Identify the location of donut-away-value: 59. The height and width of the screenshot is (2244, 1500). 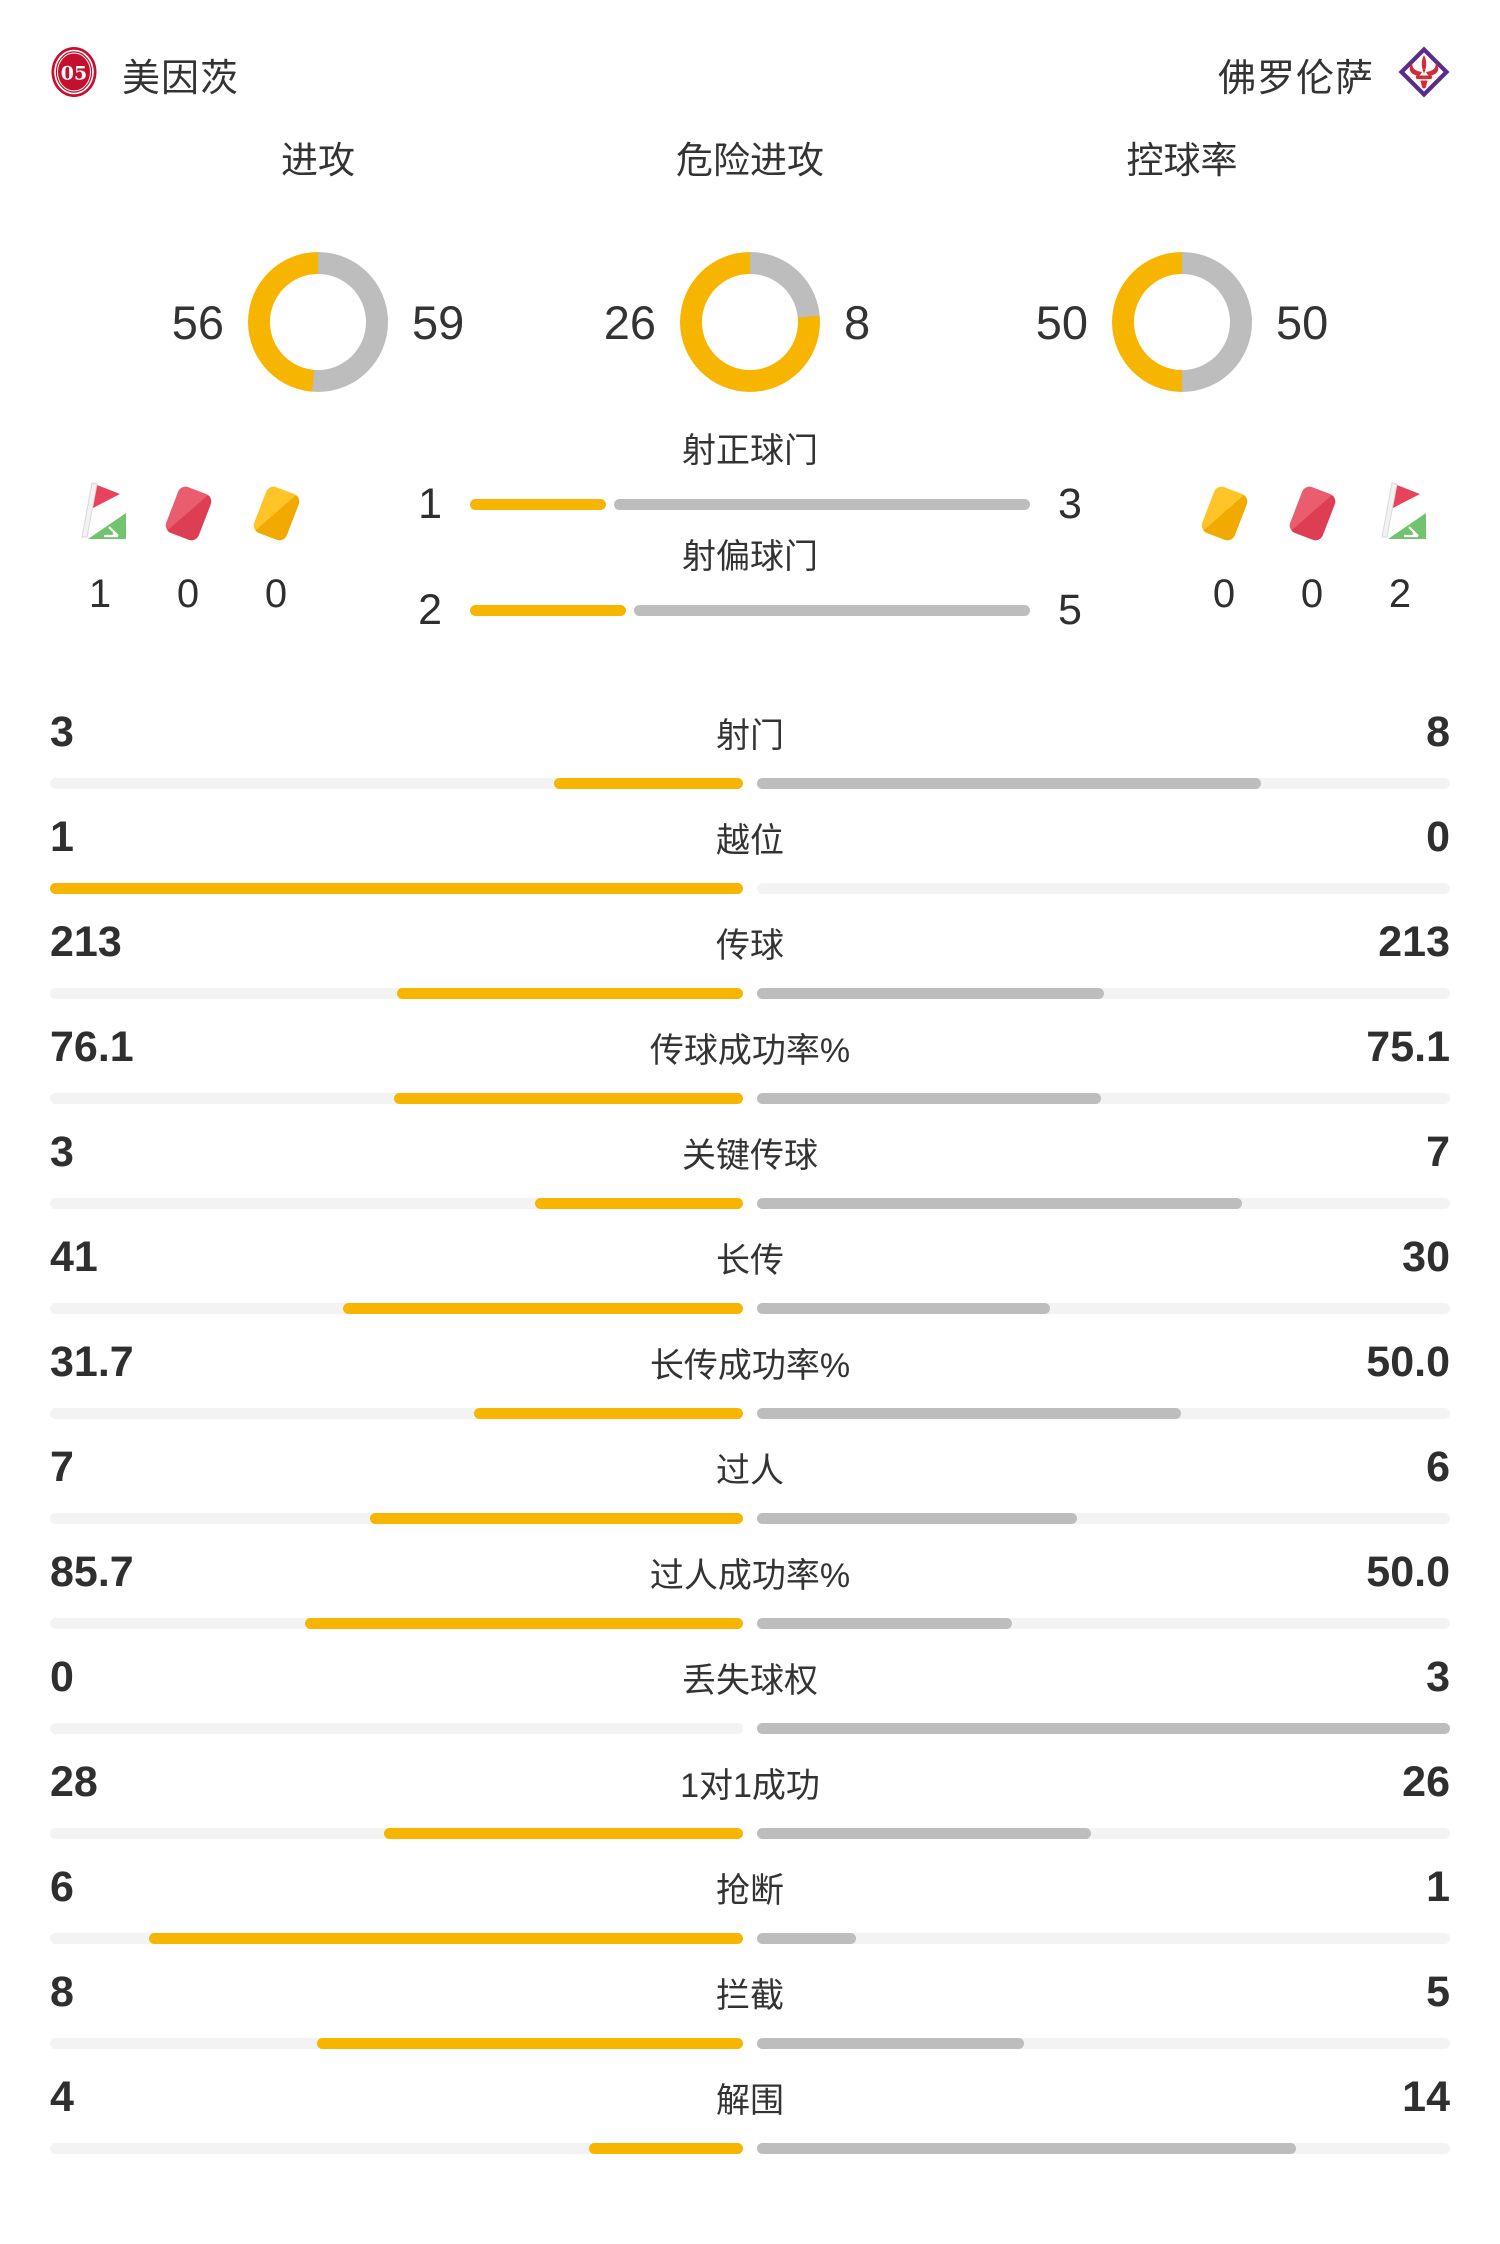
(438, 322).